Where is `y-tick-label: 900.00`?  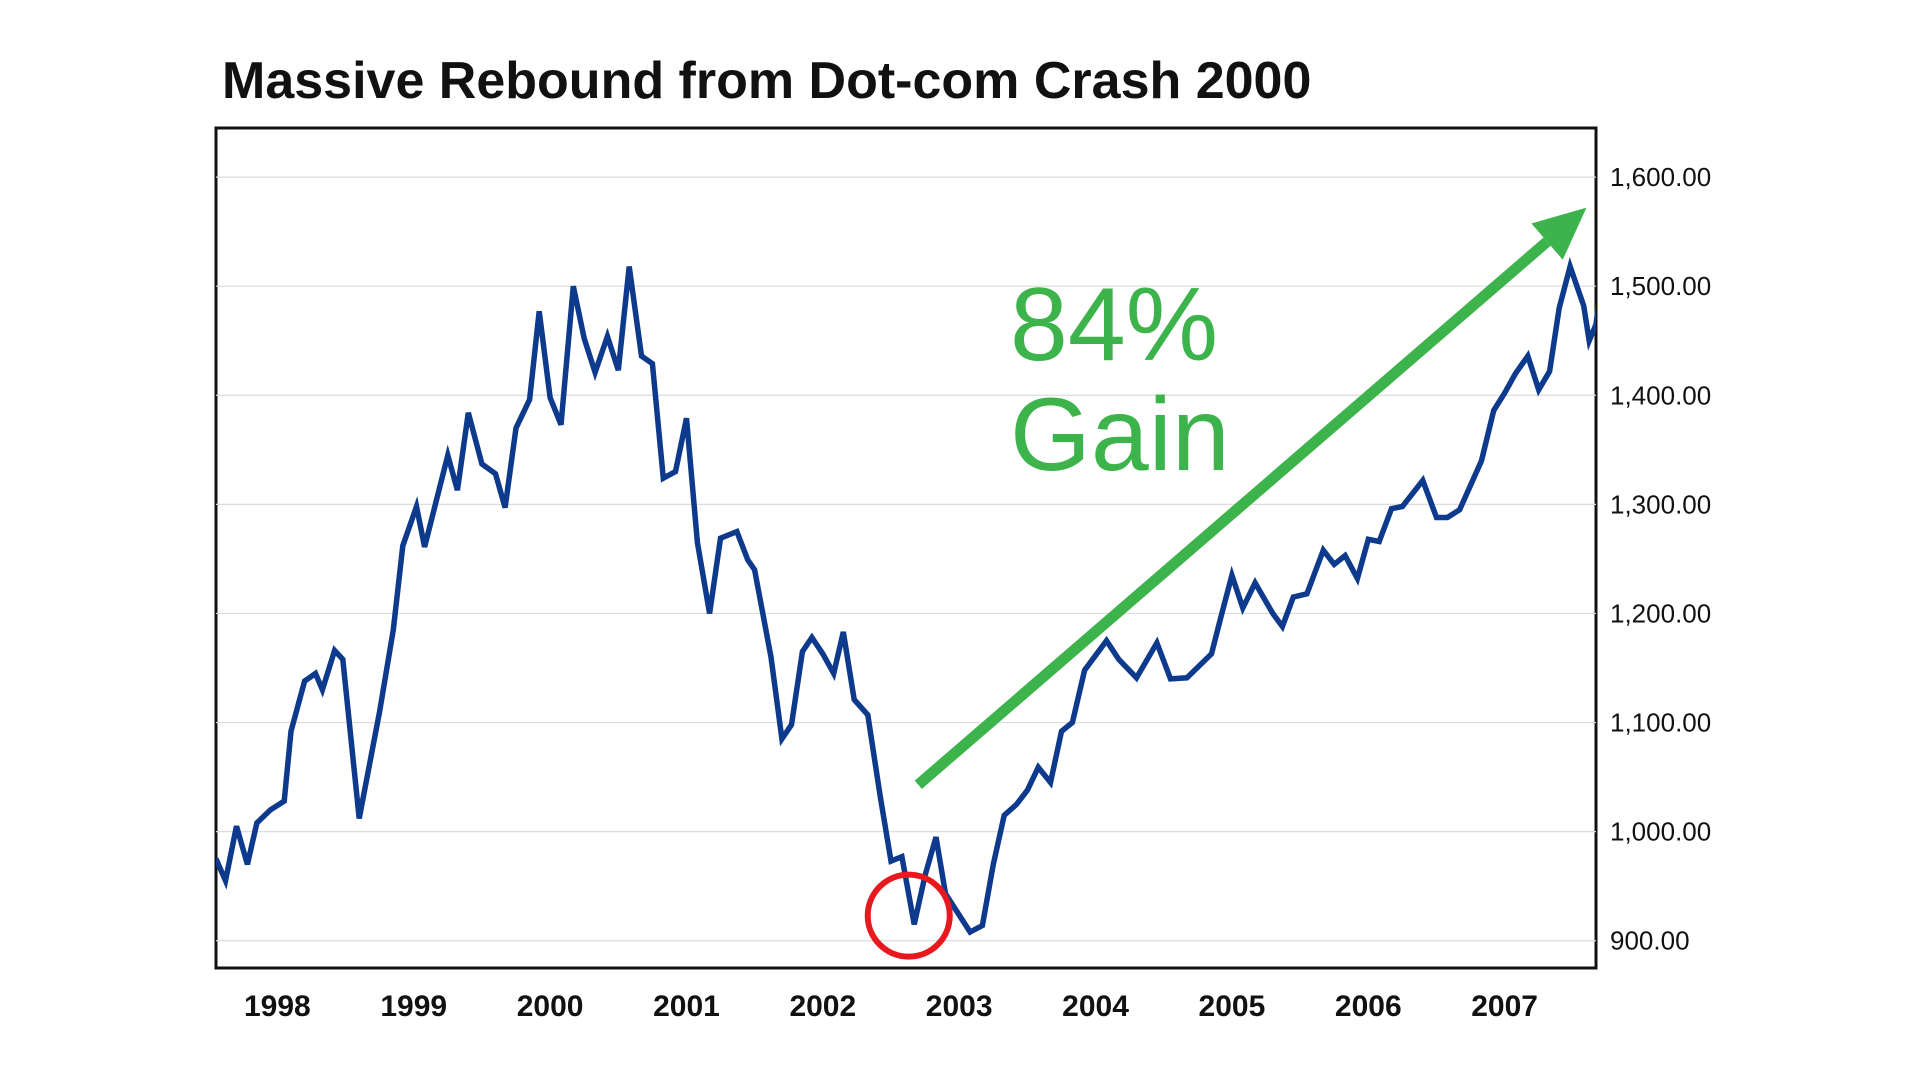
y-tick-label: 900.00 is located at coordinates (1650, 941).